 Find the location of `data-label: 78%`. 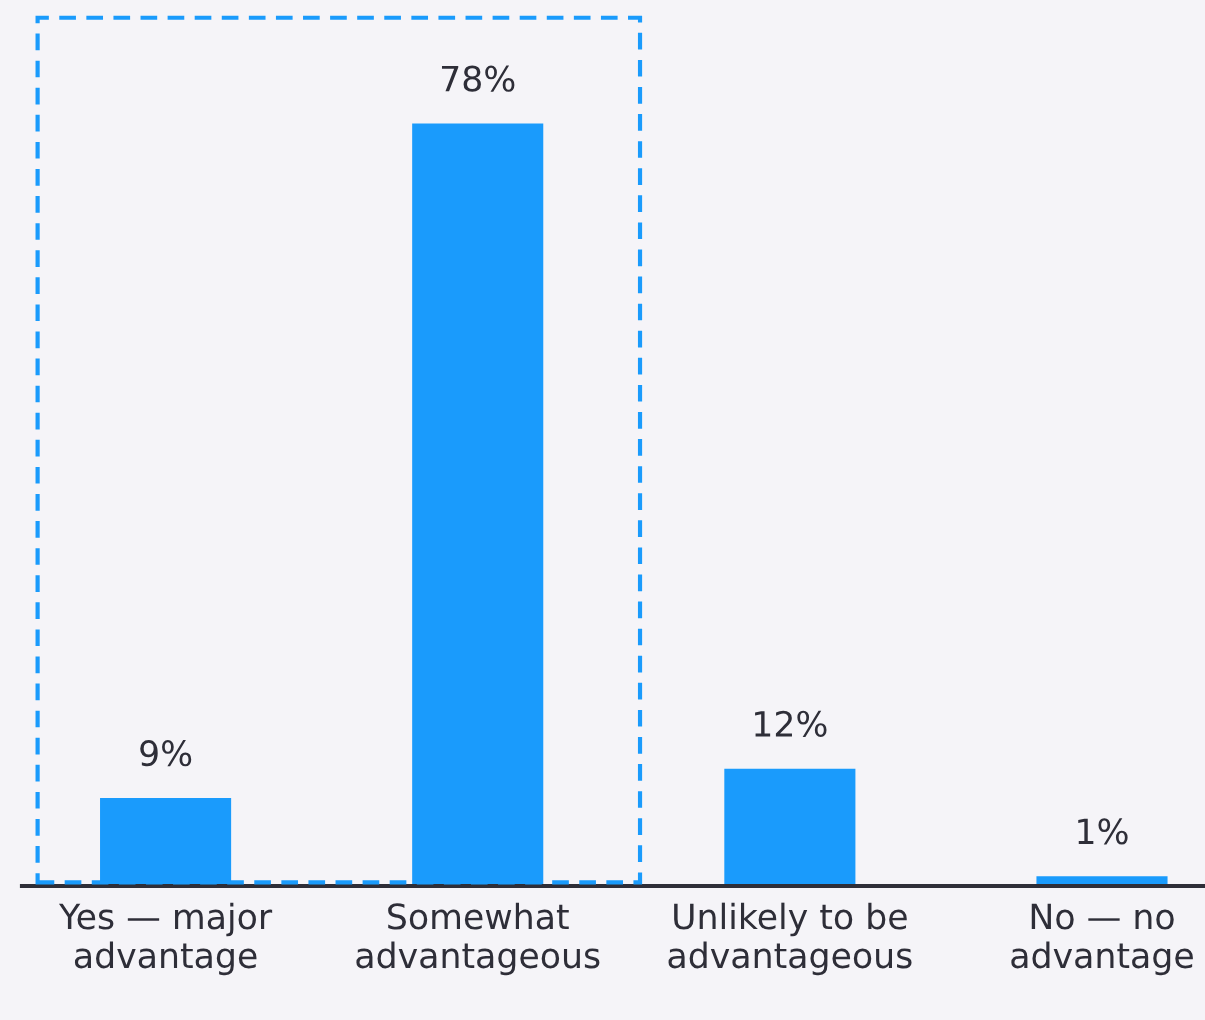

data-label: 78% is located at coordinates (478, 78).